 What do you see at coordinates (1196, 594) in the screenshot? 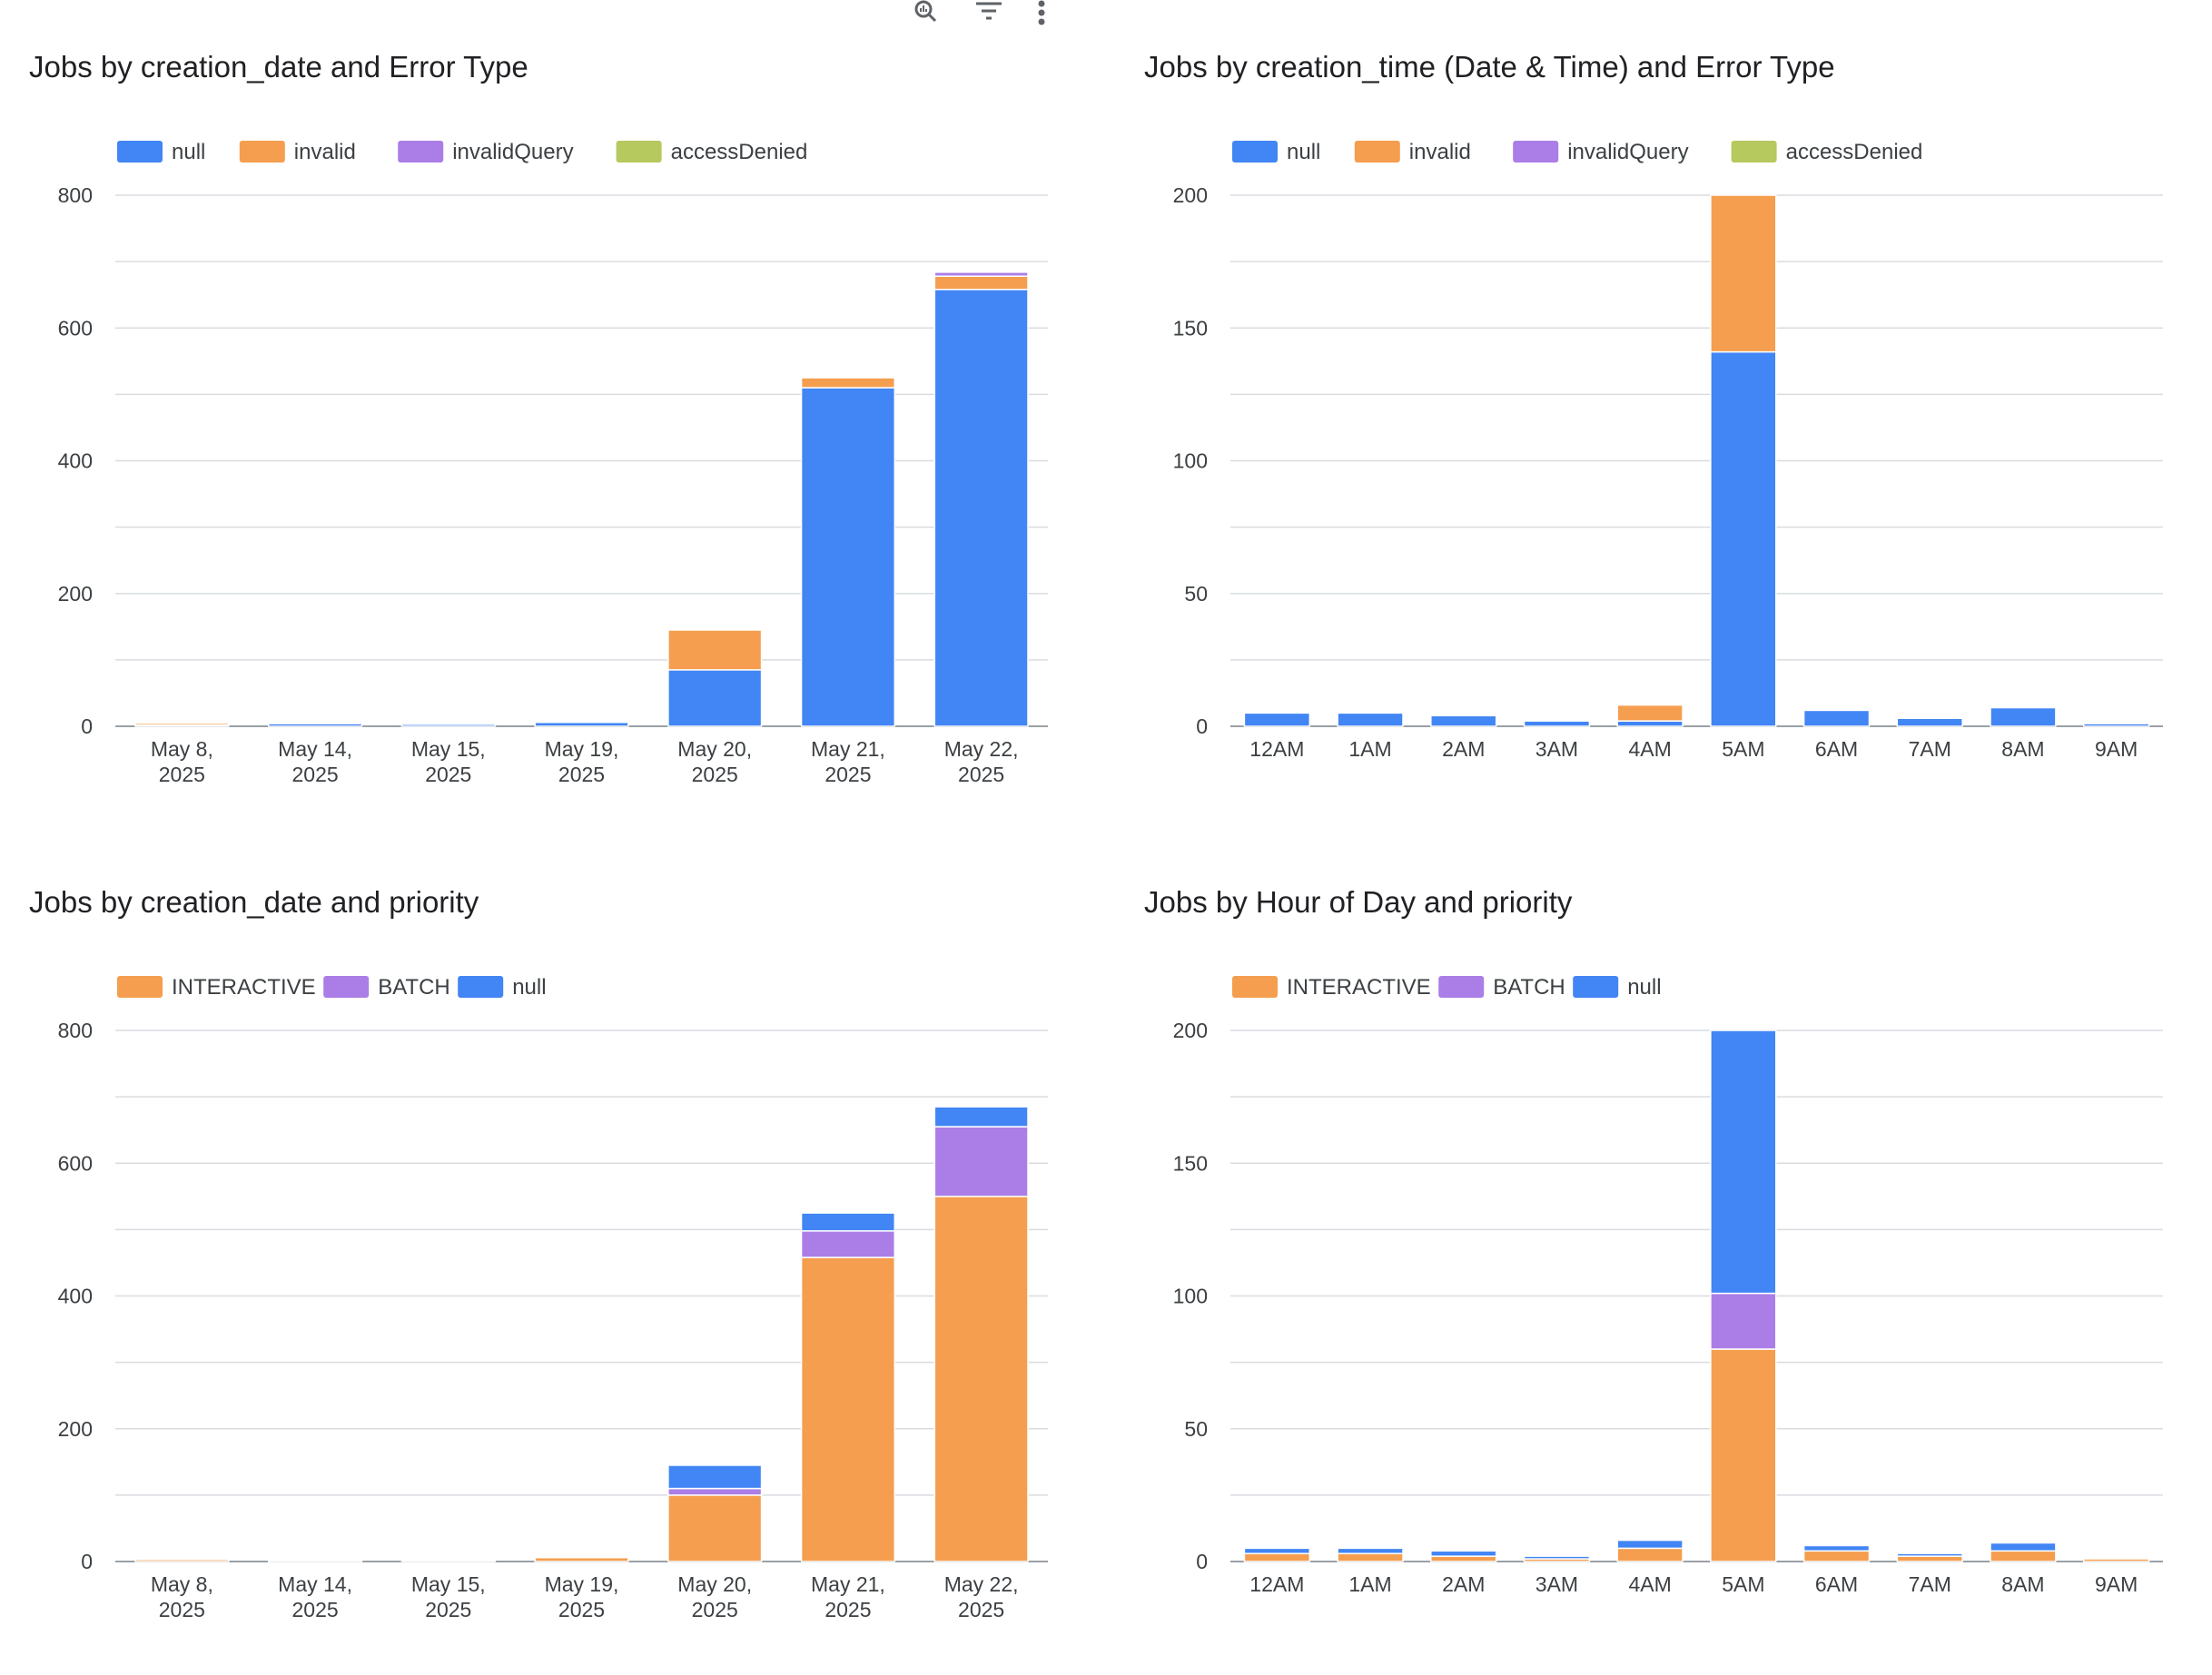
I see `y-tick-label: 50` at bounding box center [1196, 594].